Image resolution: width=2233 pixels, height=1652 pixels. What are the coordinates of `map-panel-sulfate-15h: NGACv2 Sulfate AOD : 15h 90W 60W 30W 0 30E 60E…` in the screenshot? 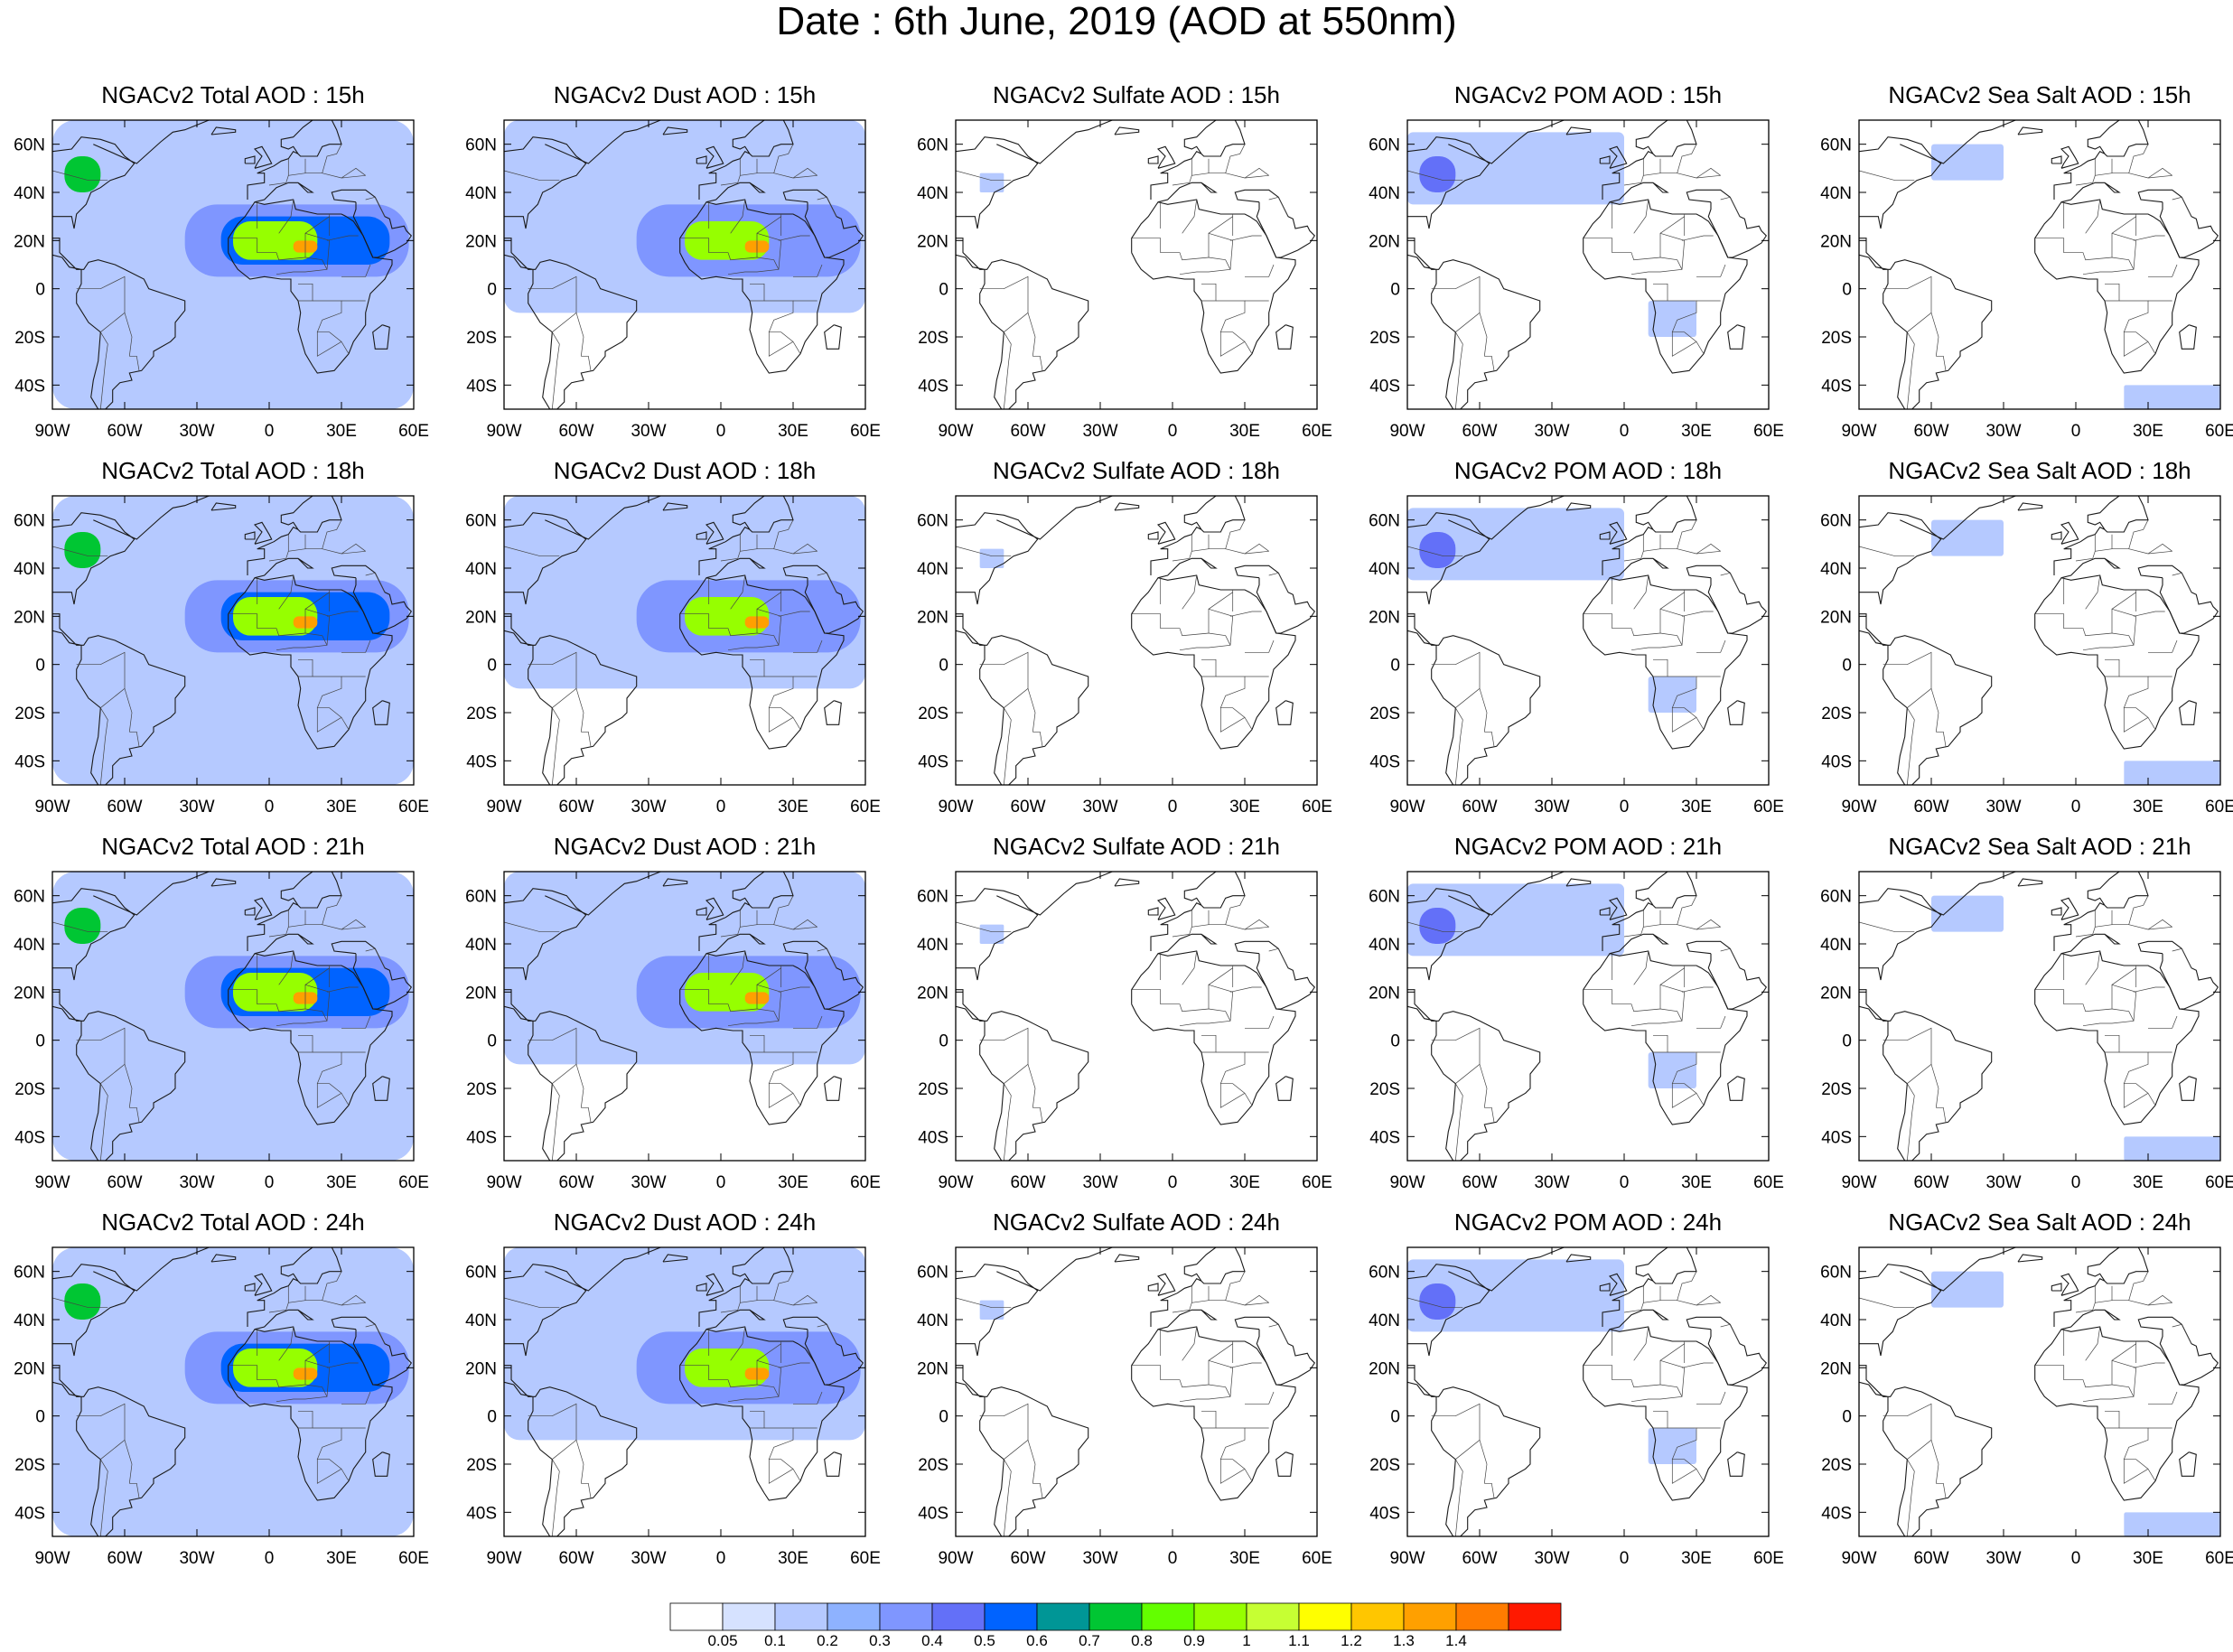 It's located at (1139, 260).